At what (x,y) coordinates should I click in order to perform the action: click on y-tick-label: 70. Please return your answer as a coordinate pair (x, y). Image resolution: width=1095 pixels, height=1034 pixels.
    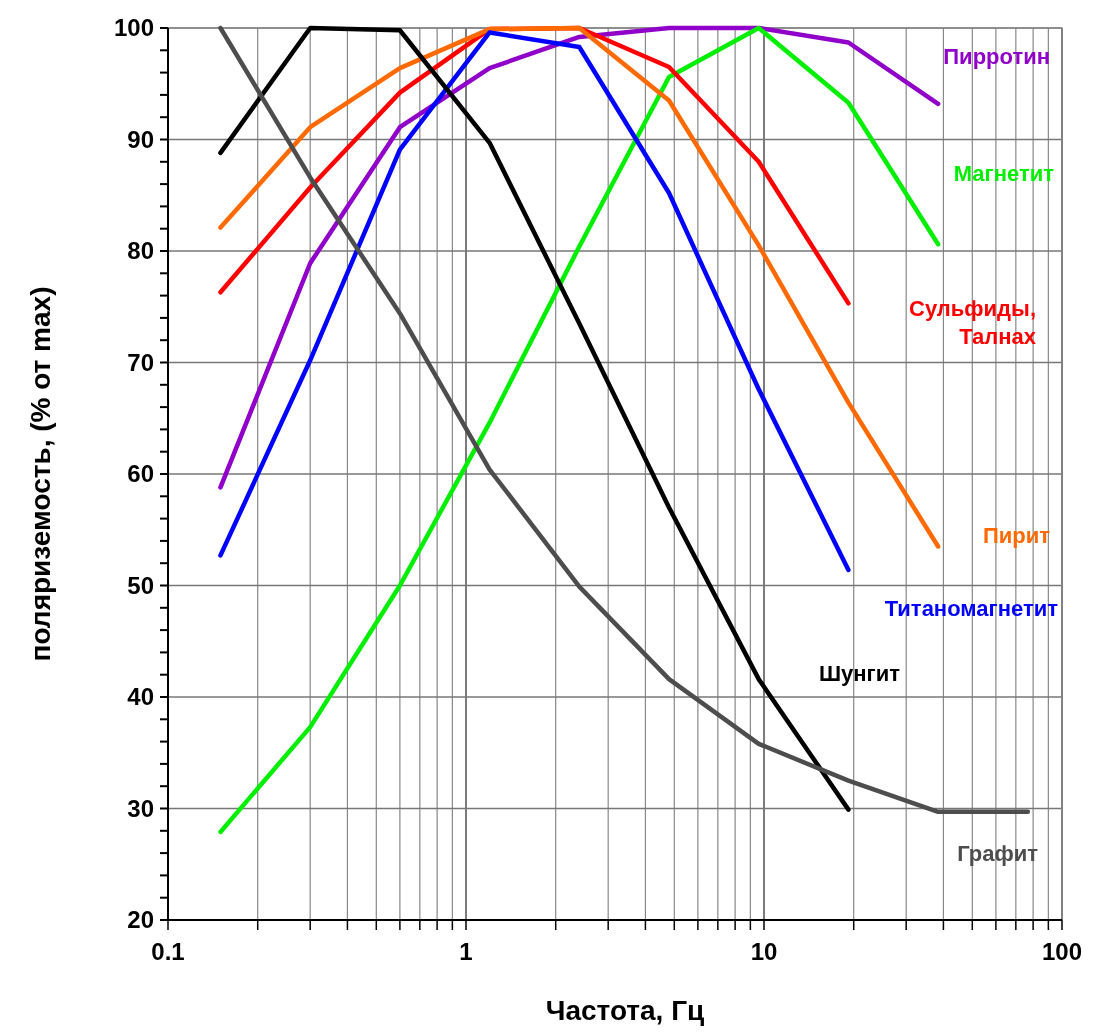
    Looking at the image, I should click on (140, 362).